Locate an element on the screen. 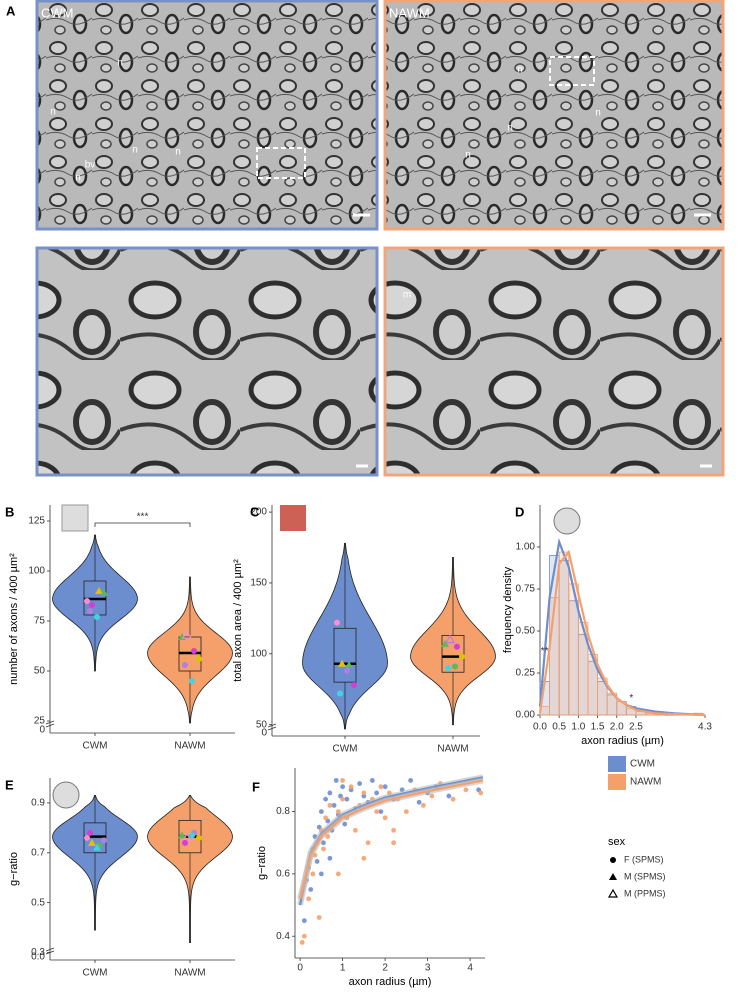 This screenshot has height=993, width=745. histogram-bar is located at coordinates (564, 633).